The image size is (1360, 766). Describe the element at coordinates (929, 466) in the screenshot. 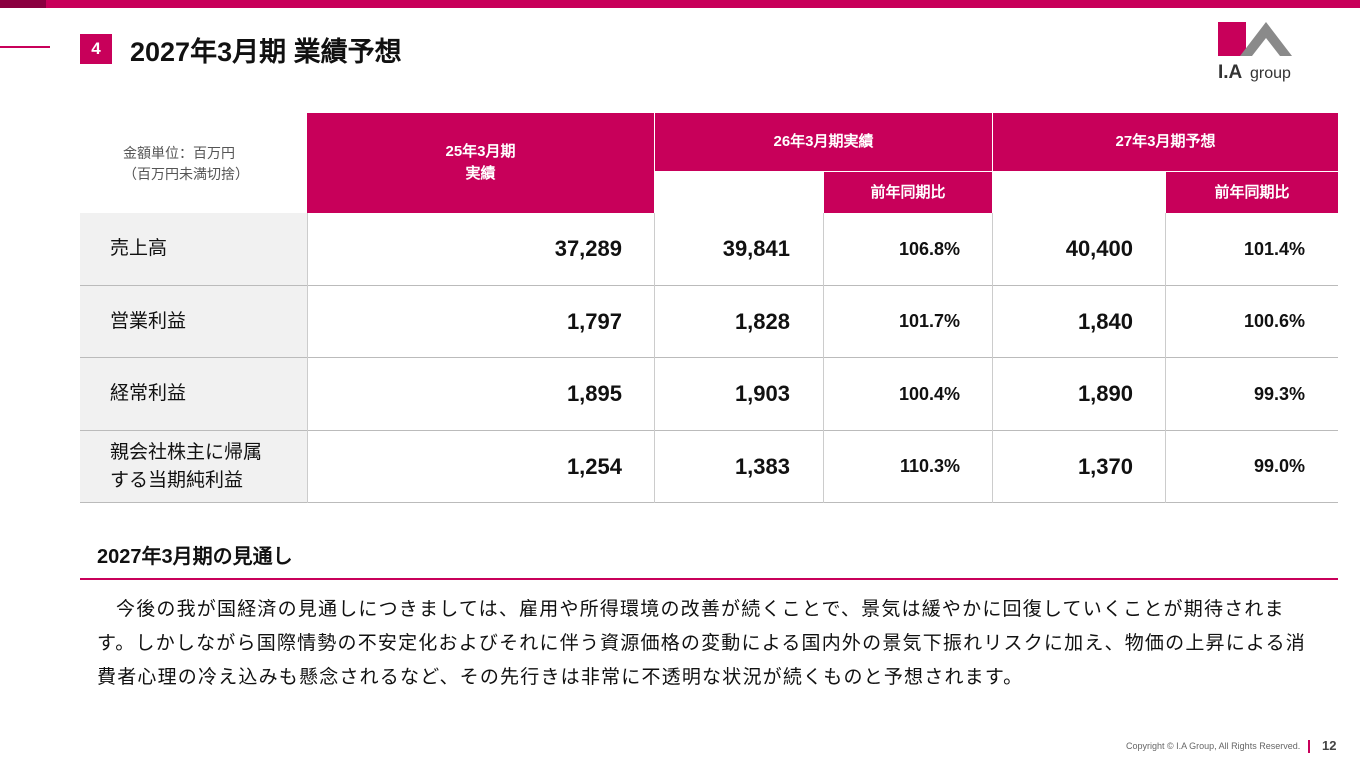

I see `cell-net-fy26-yoy: 110.3%` at that location.